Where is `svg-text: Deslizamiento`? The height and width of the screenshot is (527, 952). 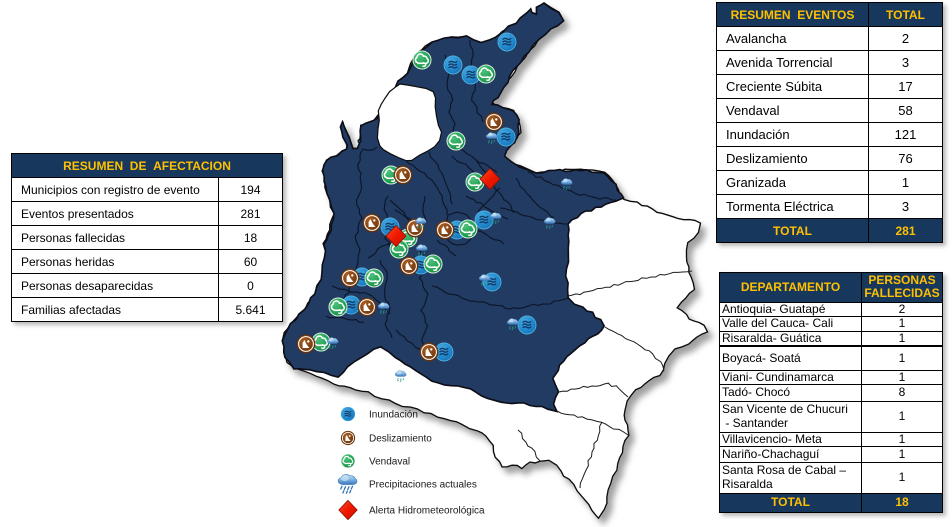 svg-text: Deslizamiento is located at coordinates (400, 439).